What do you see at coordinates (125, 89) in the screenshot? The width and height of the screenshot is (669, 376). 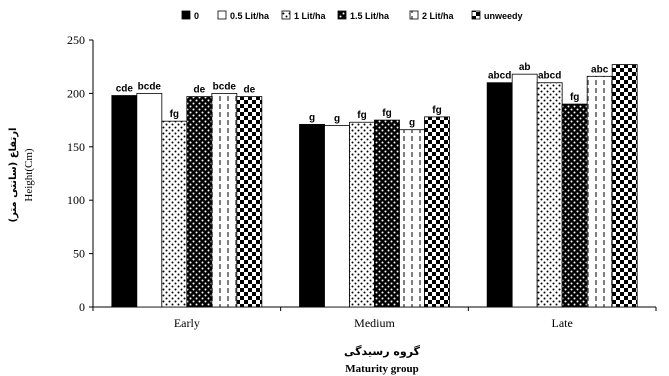 I see `data-label: cde` at bounding box center [125, 89].